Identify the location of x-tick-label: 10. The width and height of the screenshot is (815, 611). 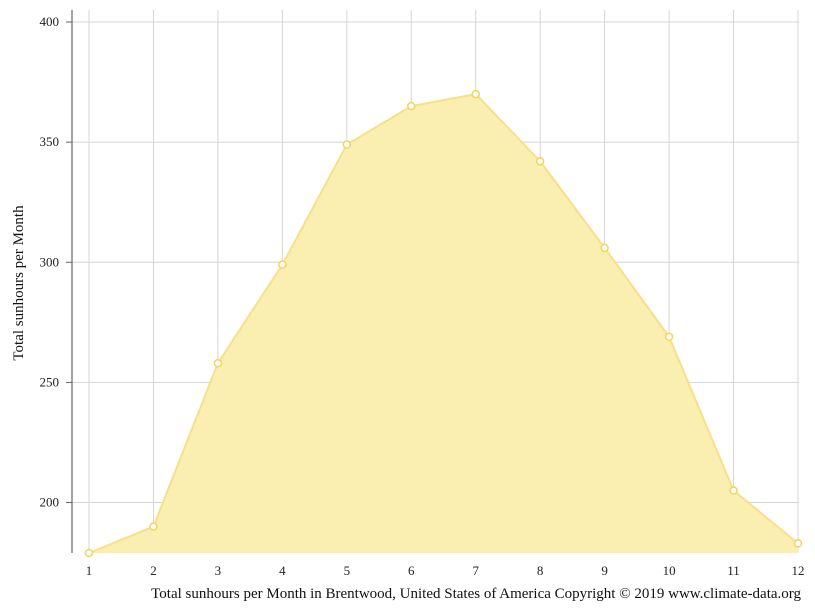
(669, 570).